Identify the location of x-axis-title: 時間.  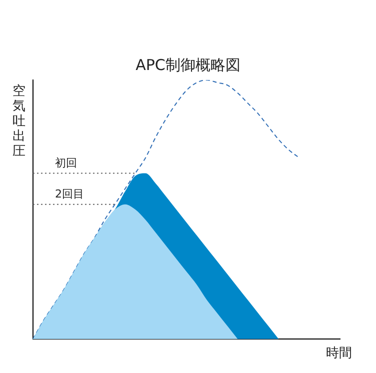
(339, 353).